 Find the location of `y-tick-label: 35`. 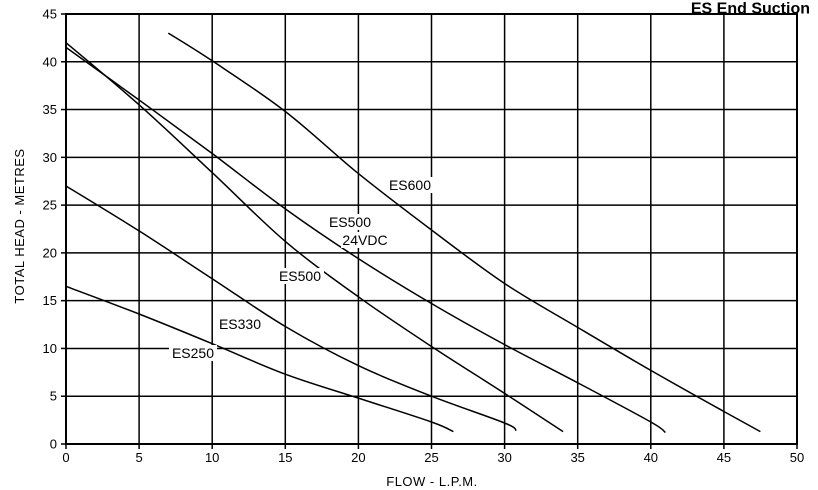

y-tick-label: 35 is located at coordinates (50, 109).